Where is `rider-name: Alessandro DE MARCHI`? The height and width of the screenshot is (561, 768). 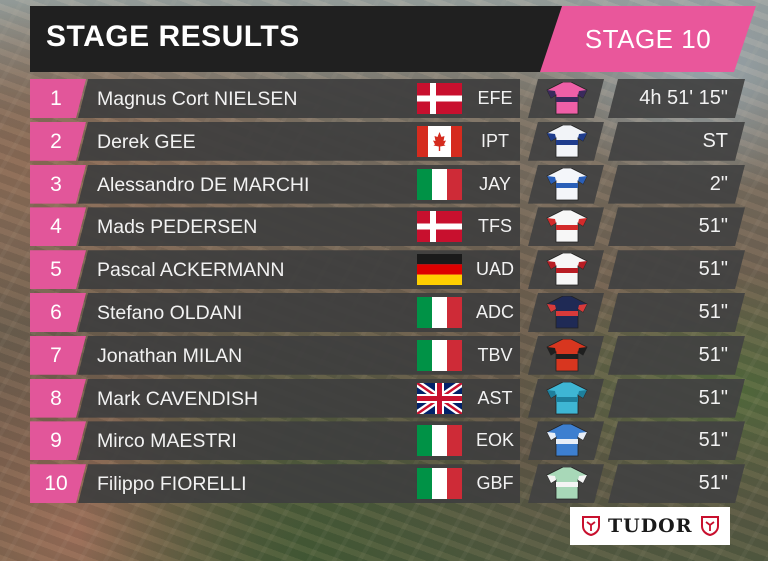 rider-name: Alessandro DE MARCHI is located at coordinates (203, 184).